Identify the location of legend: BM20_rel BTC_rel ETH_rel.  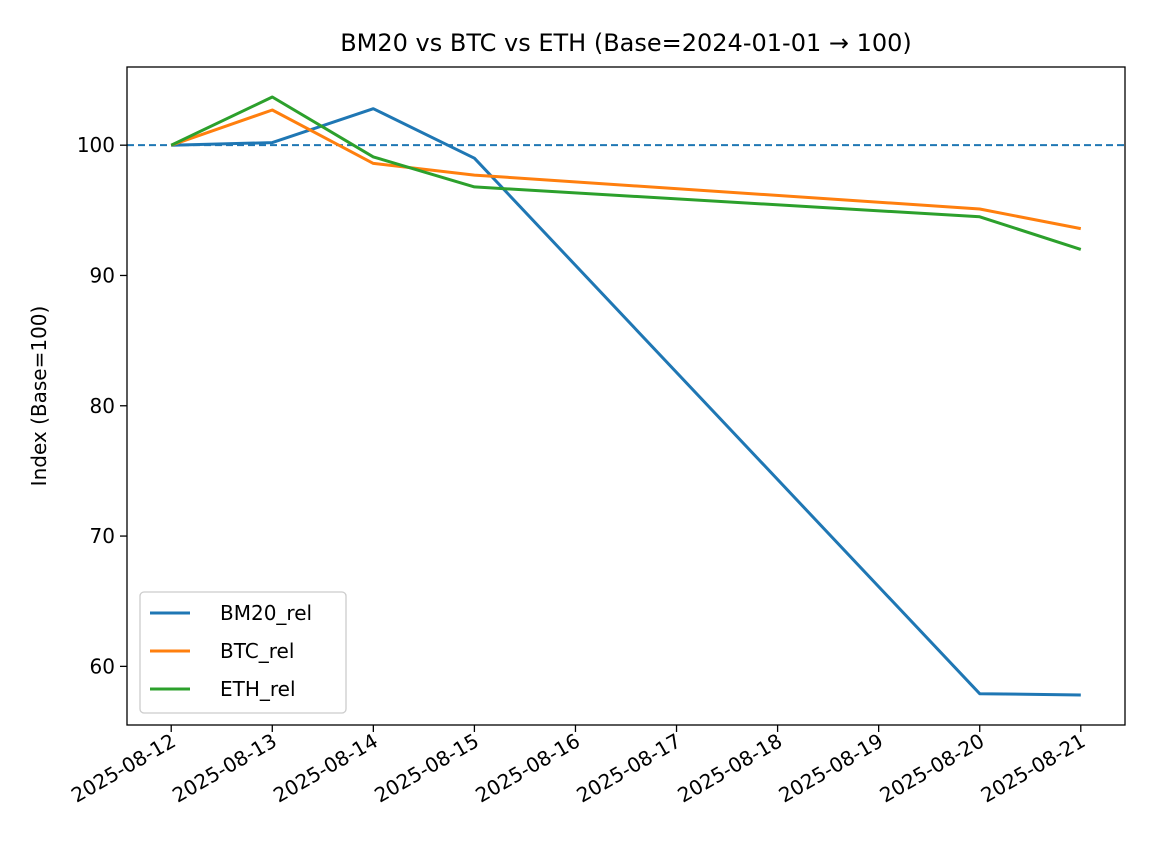
(243, 652).